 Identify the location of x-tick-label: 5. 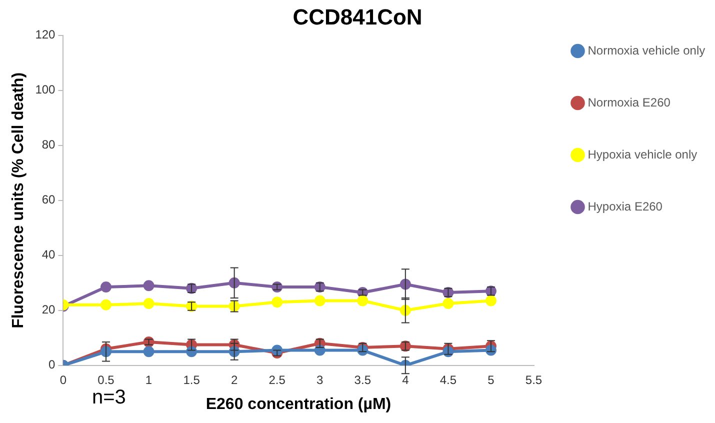
(491, 379).